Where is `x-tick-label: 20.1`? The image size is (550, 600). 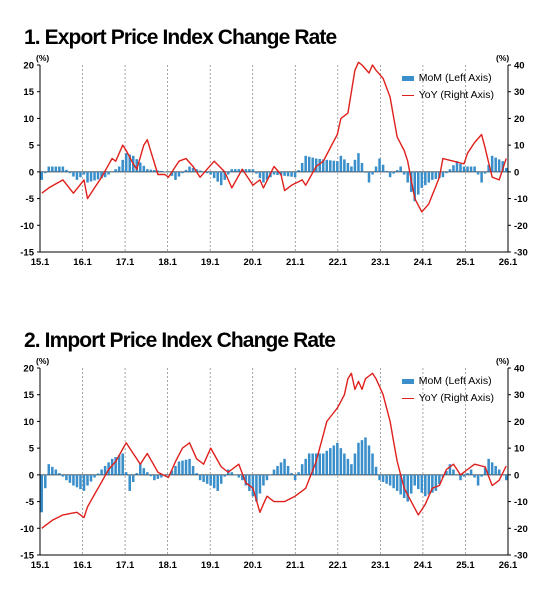 x-tick-label: 20.1 is located at coordinates (252, 262).